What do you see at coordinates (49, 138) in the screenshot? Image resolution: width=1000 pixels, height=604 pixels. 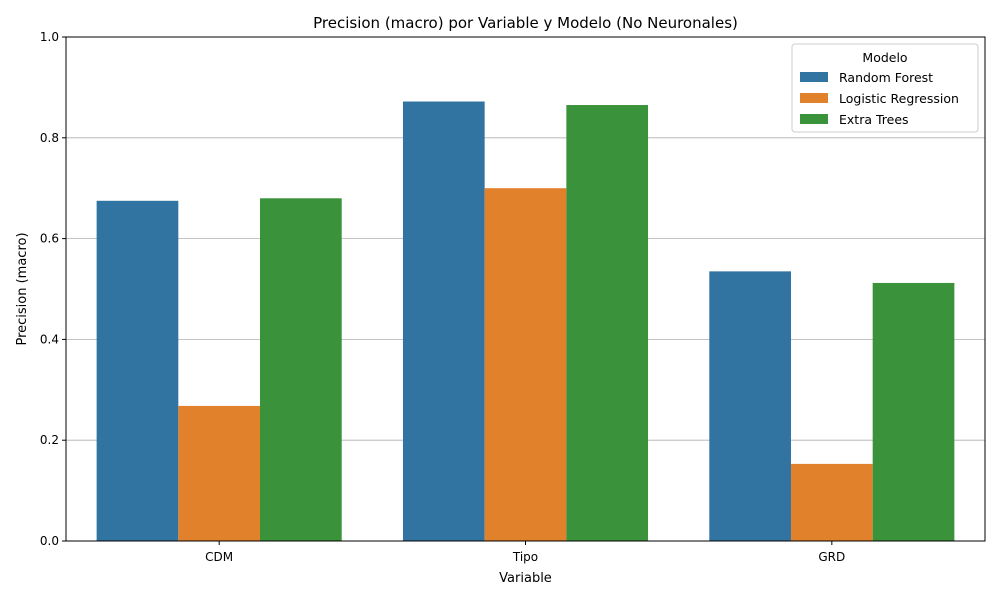 I see `y-tick-label: 0.8` at bounding box center [49, 138].